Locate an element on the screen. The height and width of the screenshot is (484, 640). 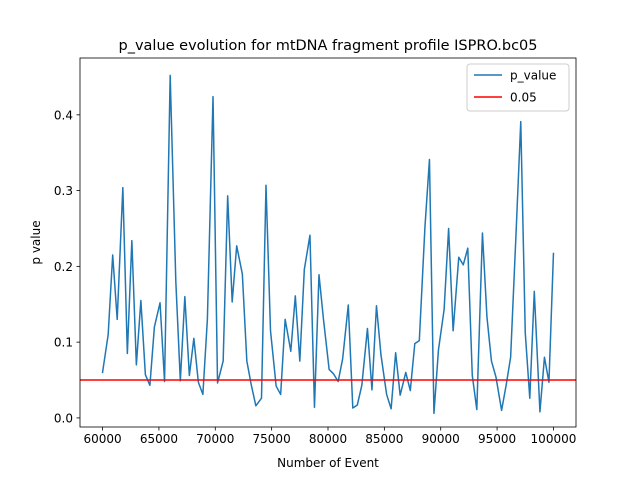
y-tick-label: 0.1 is located at coordinates (63, 343).